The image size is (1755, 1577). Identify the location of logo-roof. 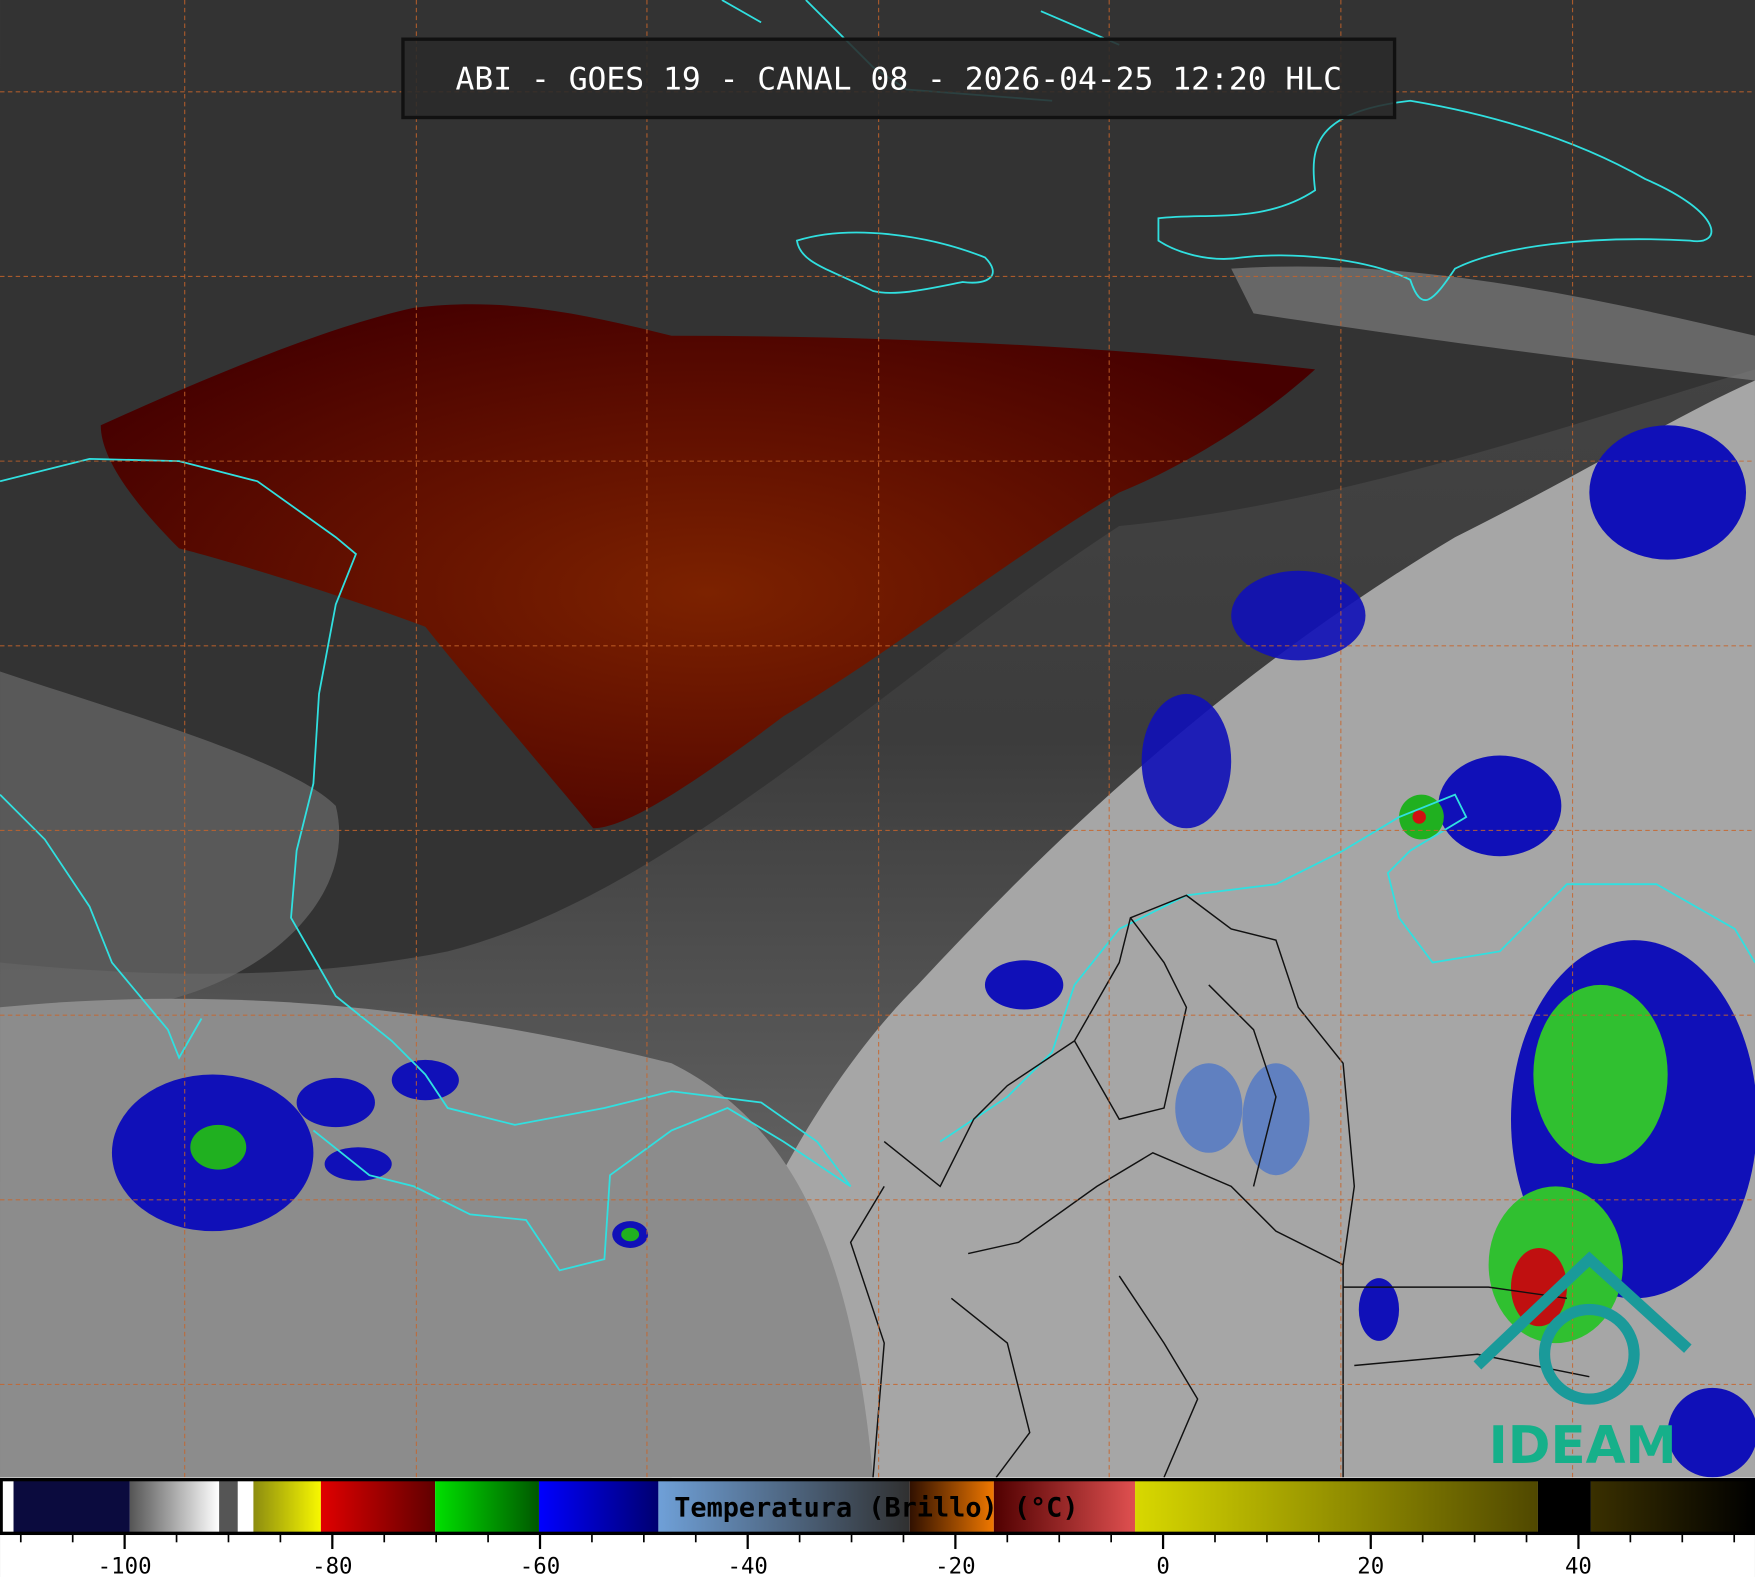
(1582, 1310).